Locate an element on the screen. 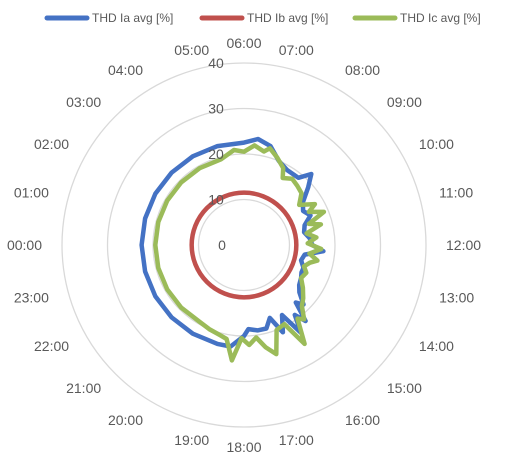 This screenshot has width=522, height=460. category-label: 09:00 is located at coordinates (404, 102).